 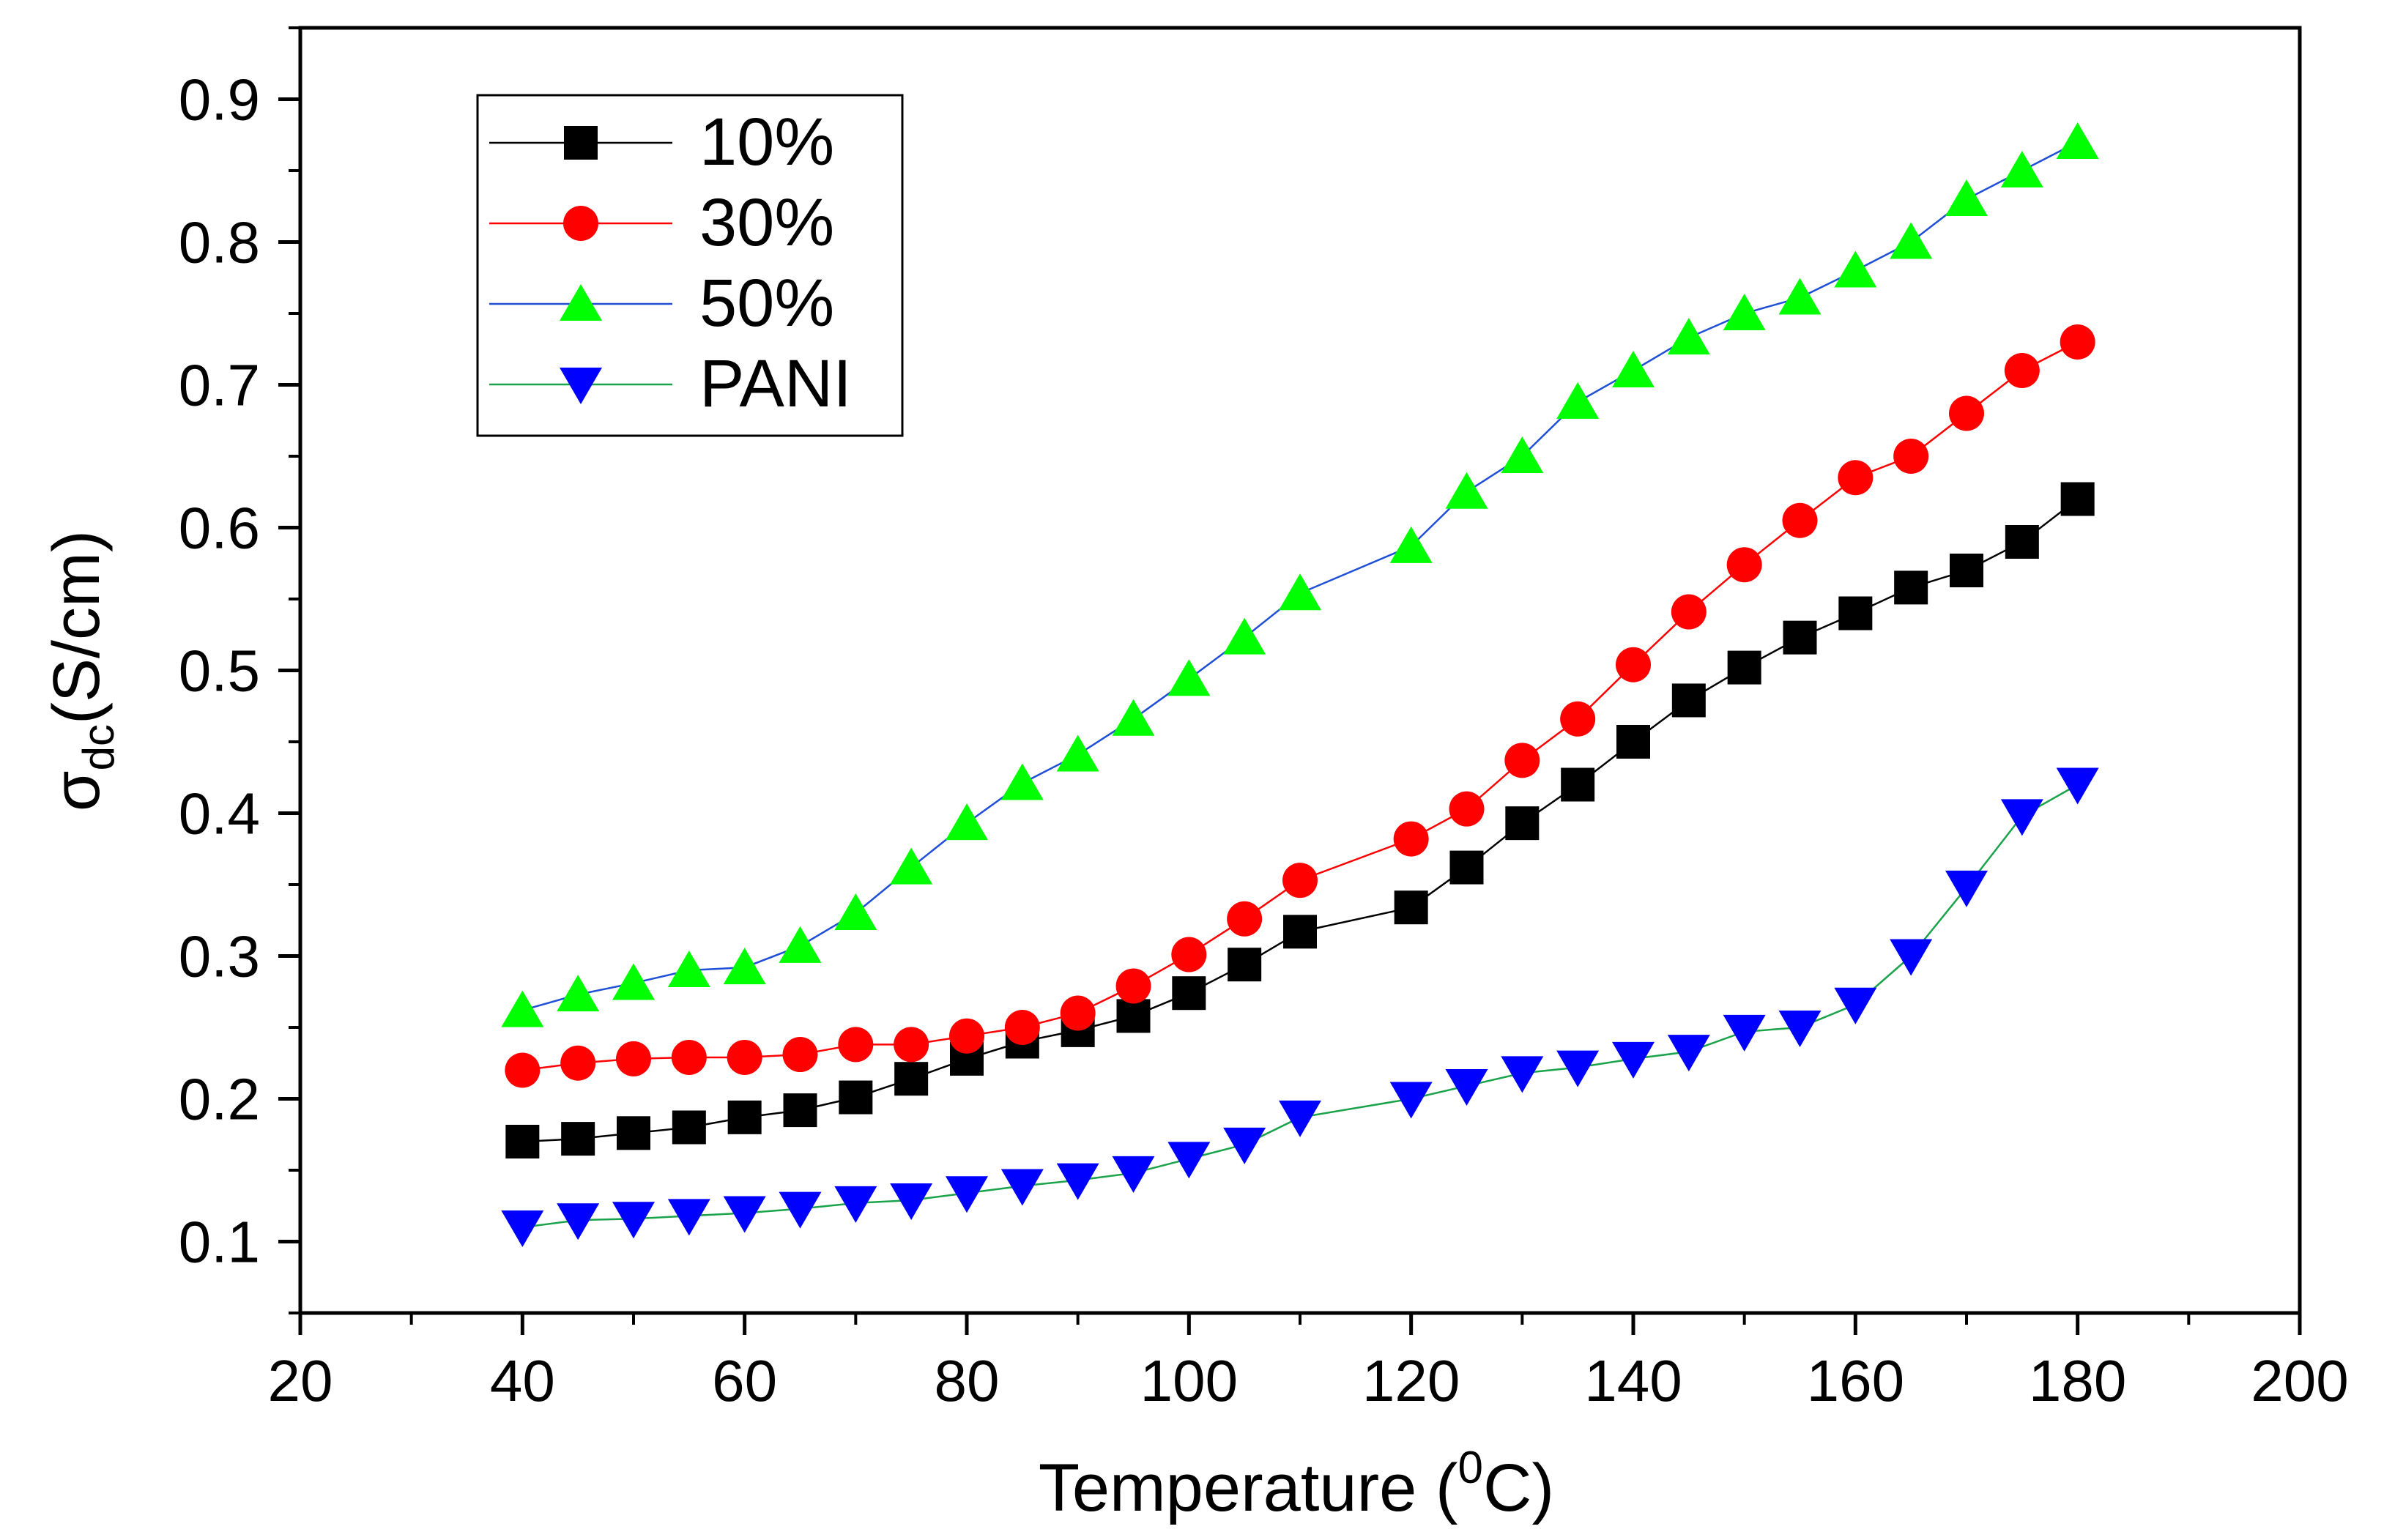 What do you see at coordinates (2299, 1380) in the screenshot?
I see `x-tick-label: 200` at bounding box center [2299, 1380].